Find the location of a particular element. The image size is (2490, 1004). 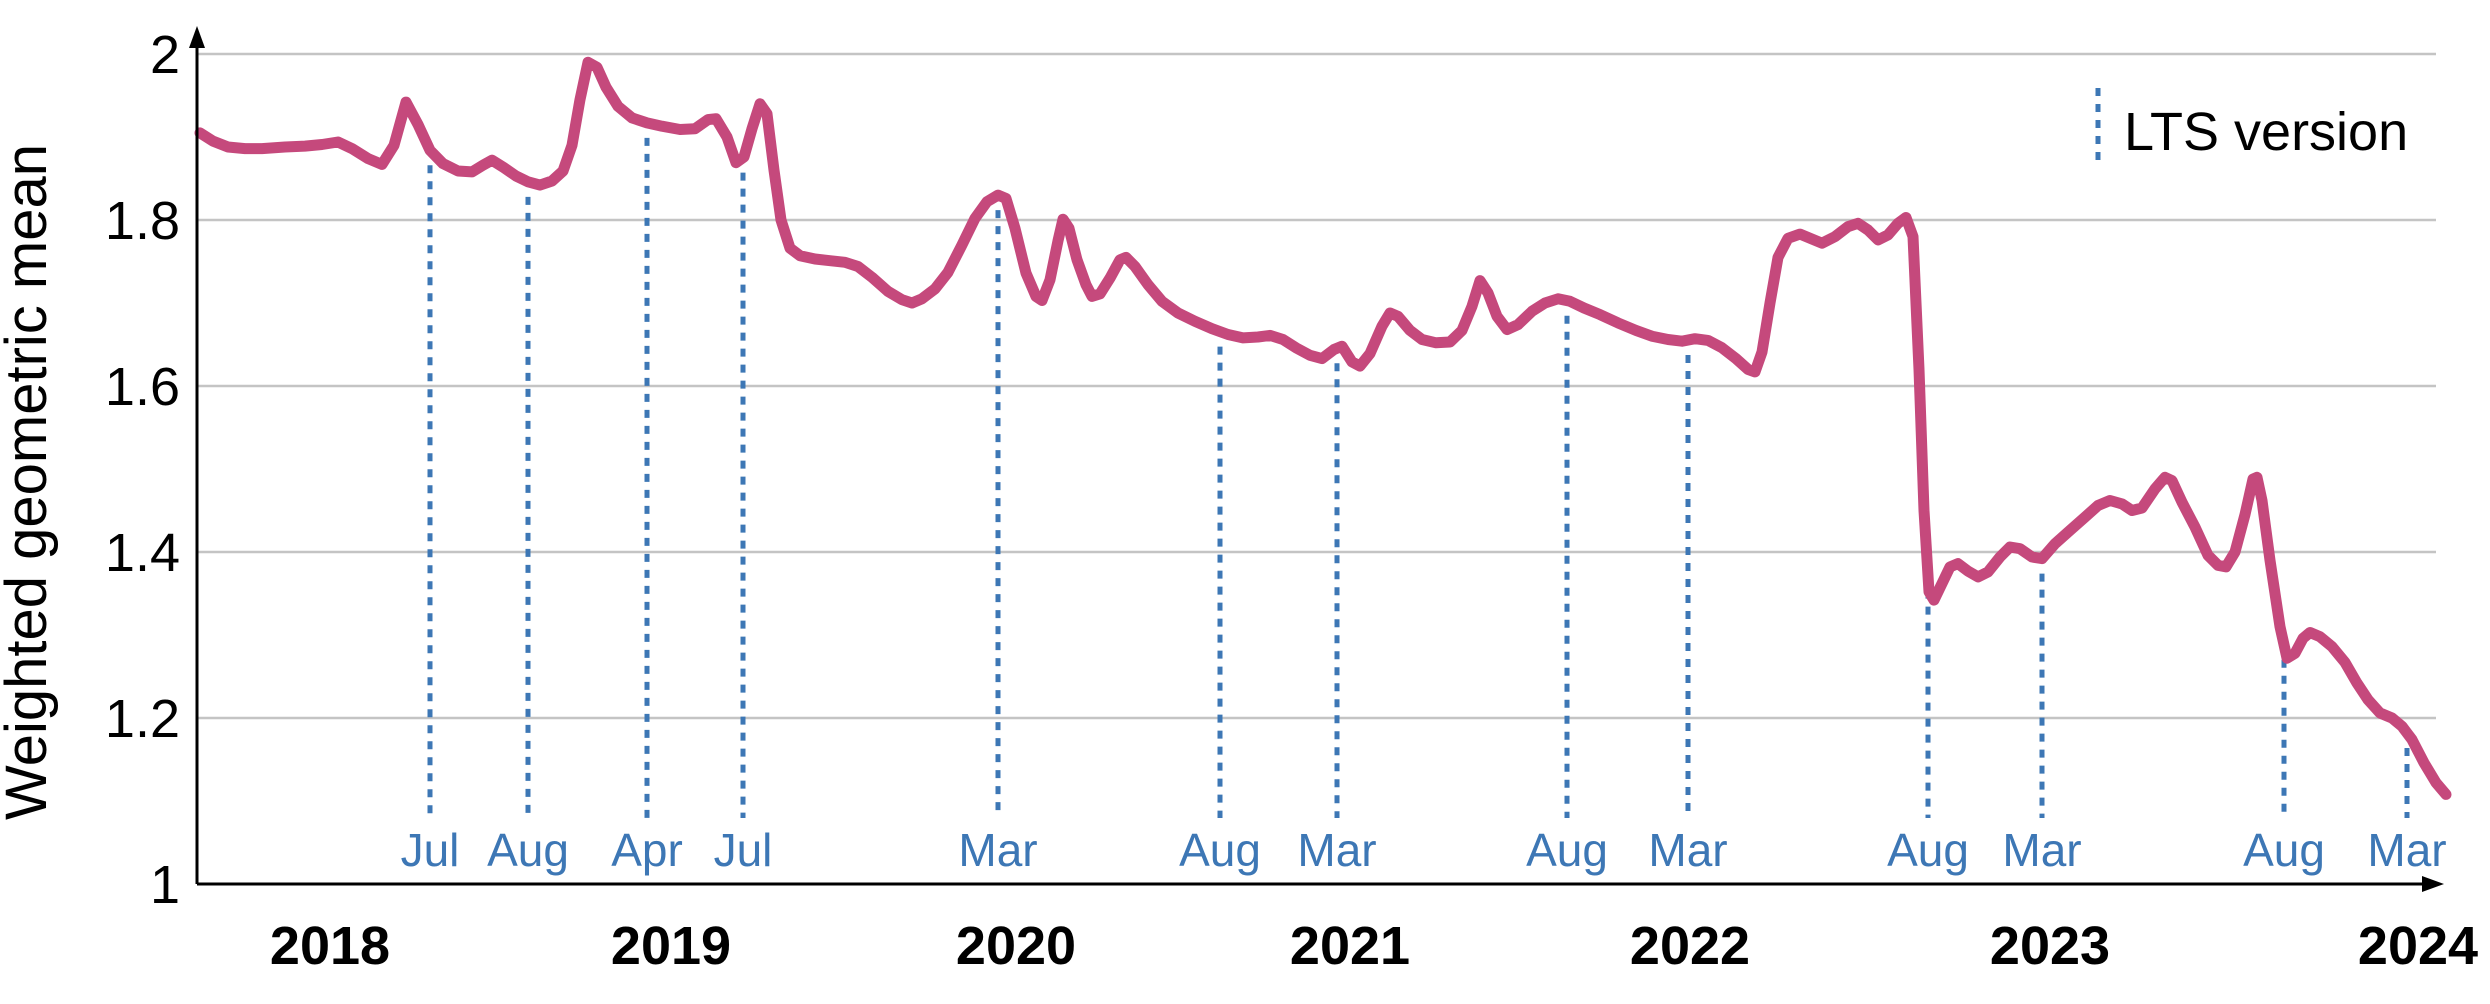

x-axis-arrow-icon is located at coordinates (2433, 884).